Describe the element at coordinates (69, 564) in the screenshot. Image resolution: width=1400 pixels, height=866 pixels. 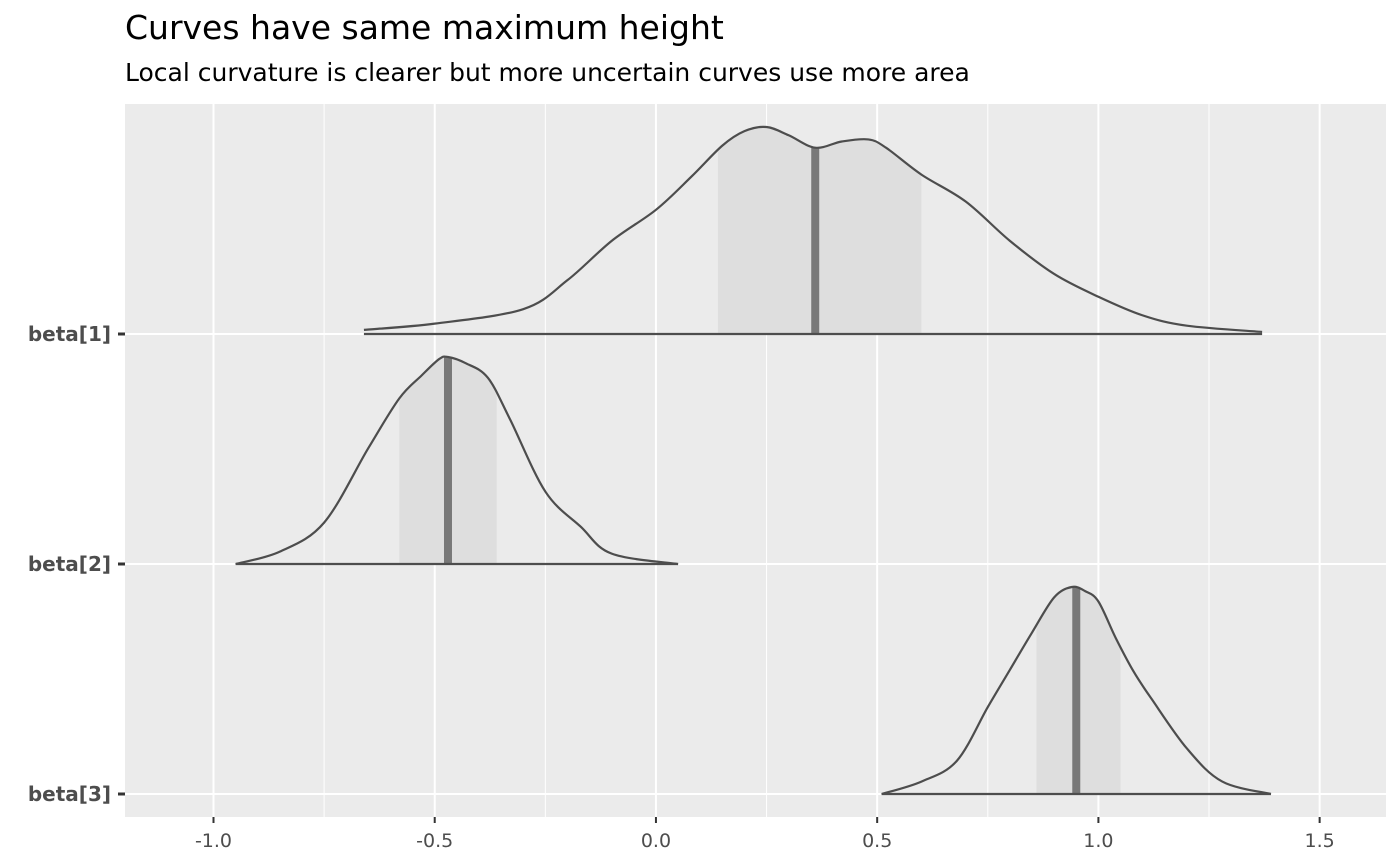
I see `y-tick-label: beta[2]` at that location.